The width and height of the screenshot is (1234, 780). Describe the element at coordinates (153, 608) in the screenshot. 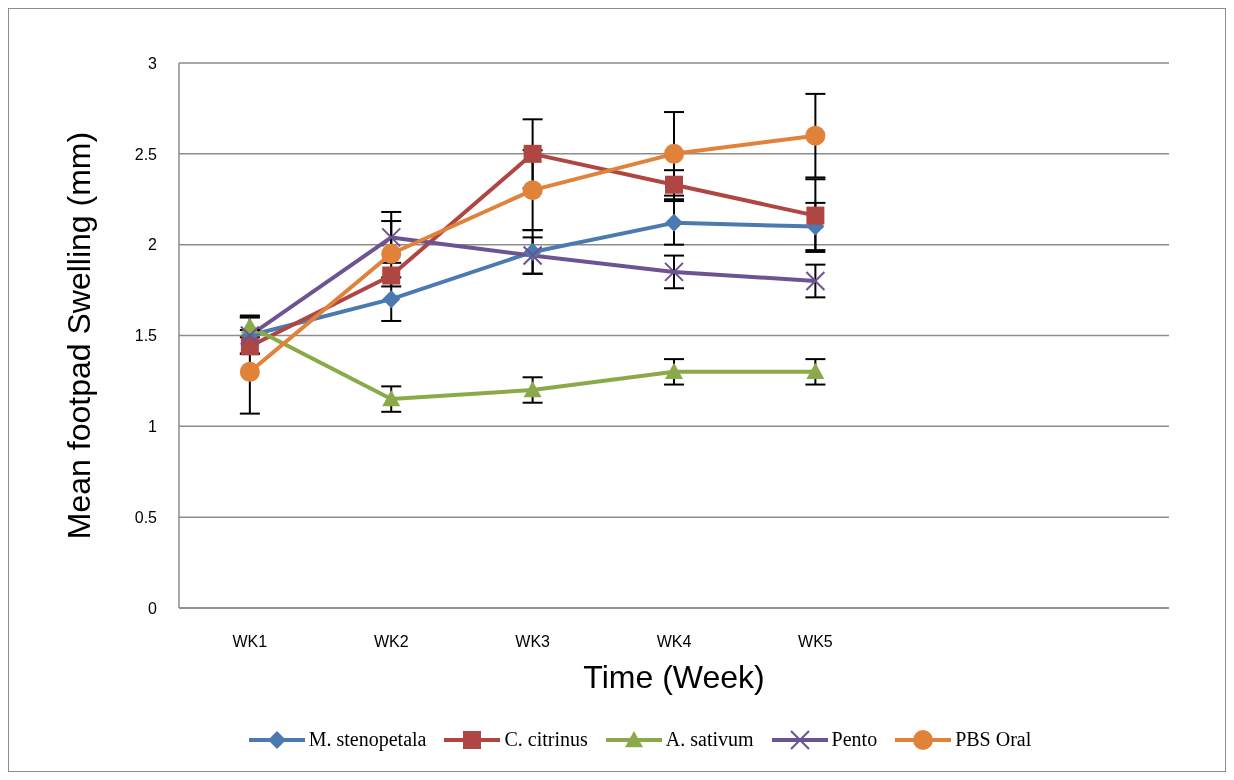

I see `y-tick-label: 0` at that location.